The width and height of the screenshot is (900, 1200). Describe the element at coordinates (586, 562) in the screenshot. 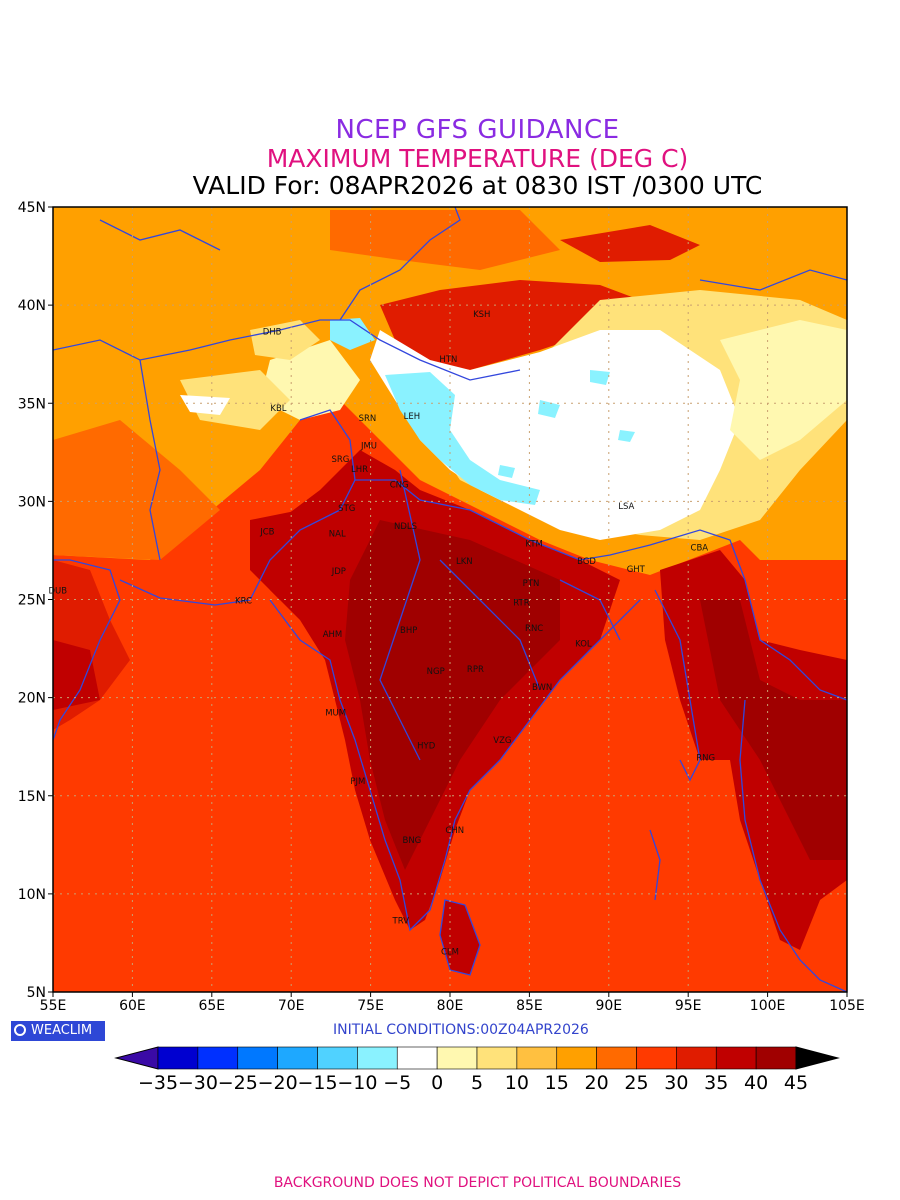

I see `city-label: BGD` at that location.